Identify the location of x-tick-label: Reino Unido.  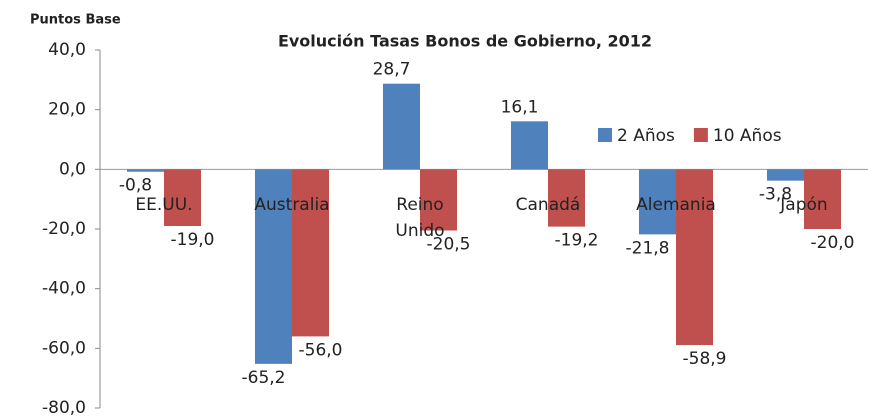
(419, 218).